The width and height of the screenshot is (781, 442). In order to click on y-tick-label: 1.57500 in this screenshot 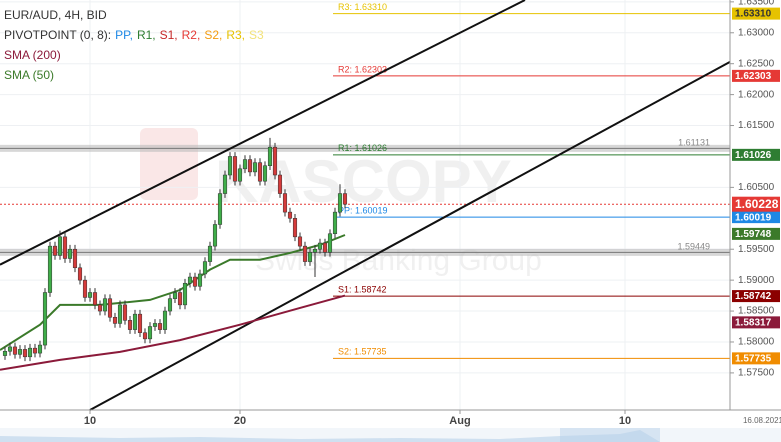, I will do `click(756, 373)`.